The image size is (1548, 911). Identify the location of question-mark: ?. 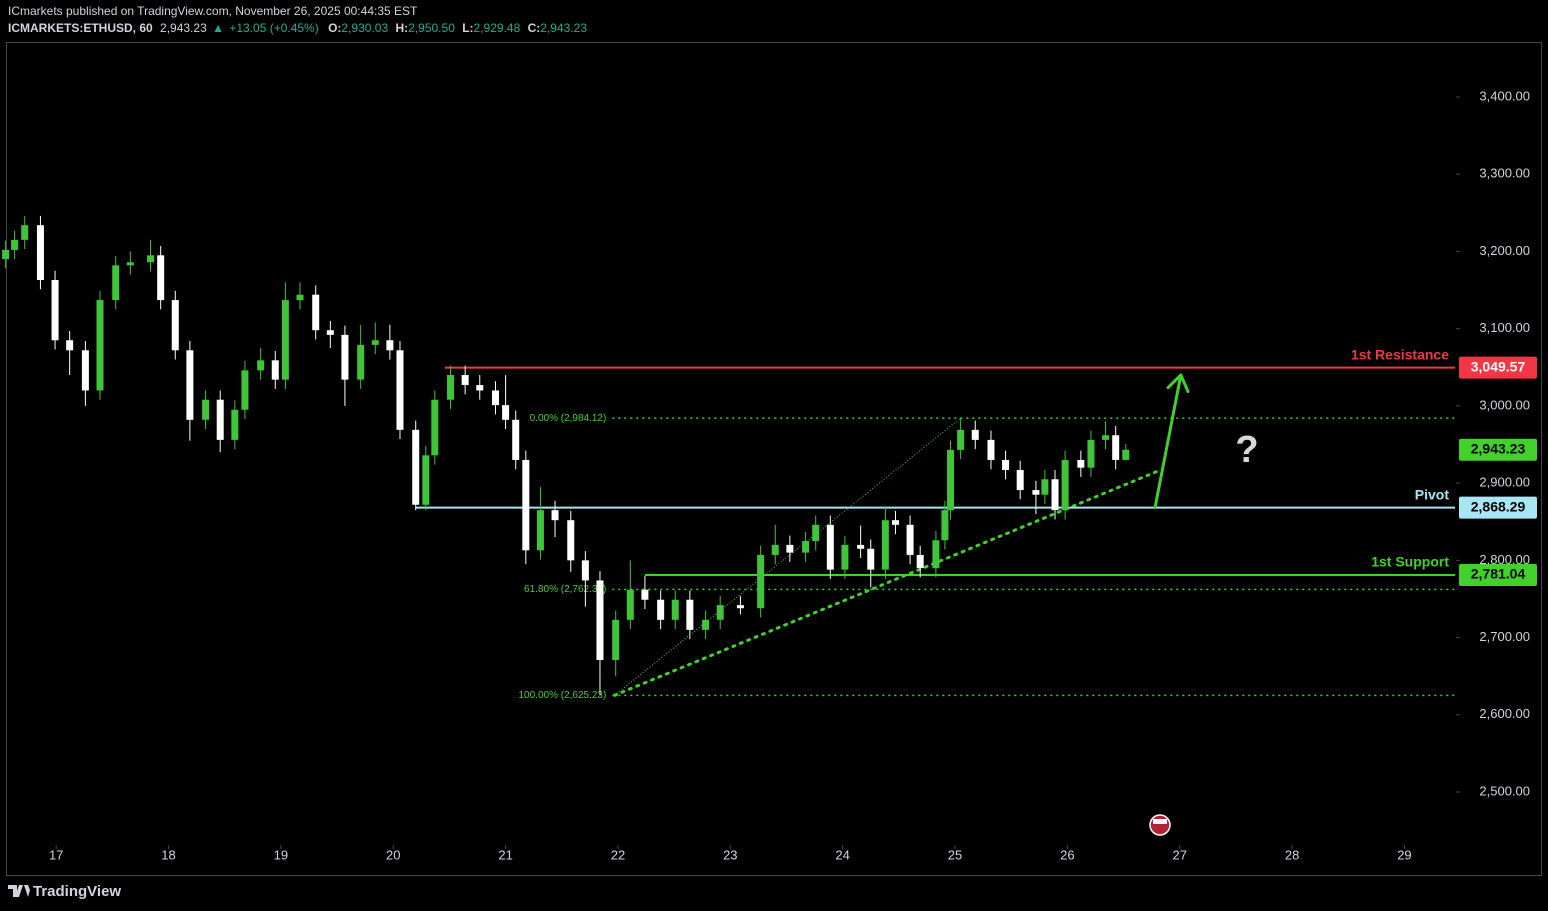
(1246, 450).